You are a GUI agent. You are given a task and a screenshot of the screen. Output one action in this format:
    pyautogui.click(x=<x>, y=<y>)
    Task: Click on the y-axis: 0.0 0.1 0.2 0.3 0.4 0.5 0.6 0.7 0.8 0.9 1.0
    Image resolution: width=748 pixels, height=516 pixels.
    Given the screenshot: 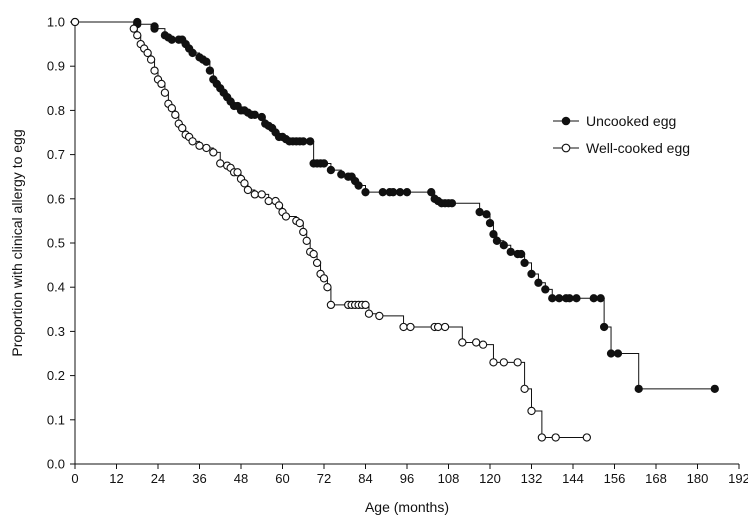 What is the action you would take?
    pyautogui.click(x=61, y=243)
    